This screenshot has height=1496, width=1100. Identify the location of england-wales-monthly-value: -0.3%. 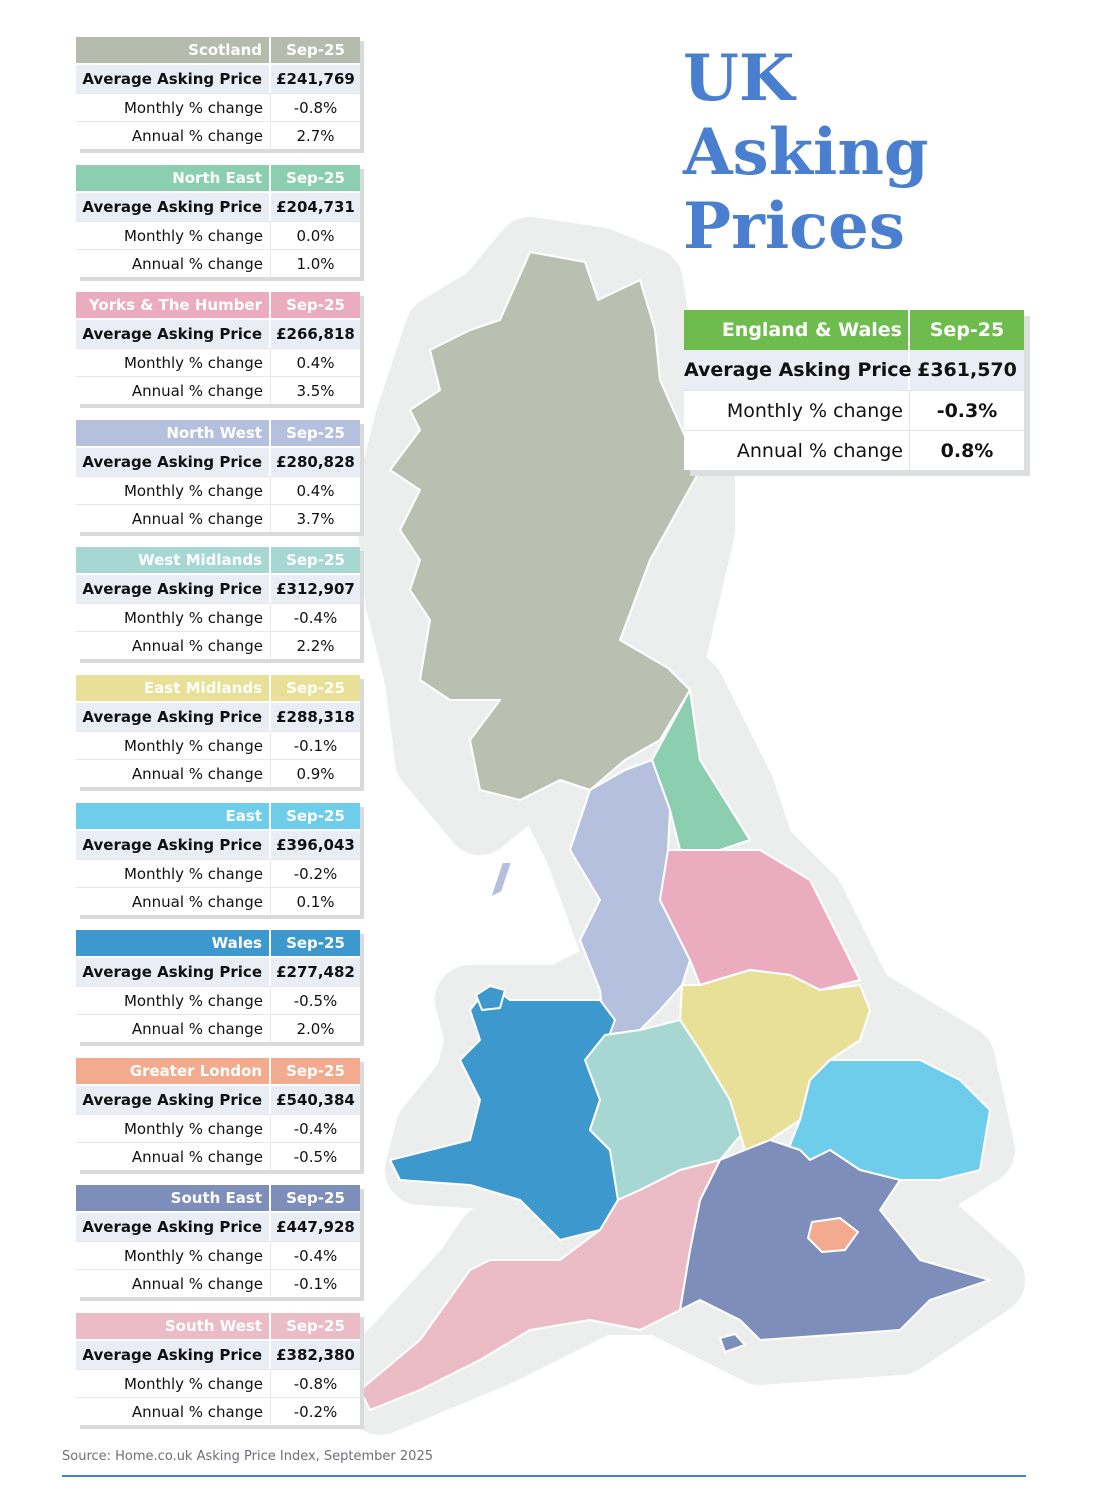
(967, 411).